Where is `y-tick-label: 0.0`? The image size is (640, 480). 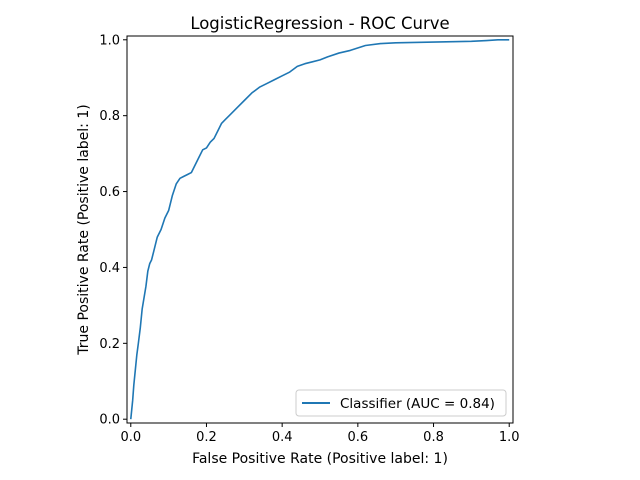
y-tick-label: 0.0 is located at coordinates (109, 420).